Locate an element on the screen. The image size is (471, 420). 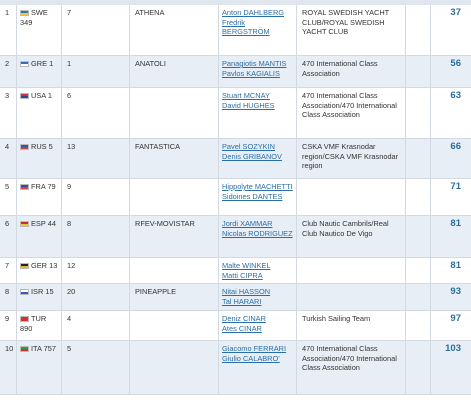
sail-number: 5 is located at coordinates (50, 146).